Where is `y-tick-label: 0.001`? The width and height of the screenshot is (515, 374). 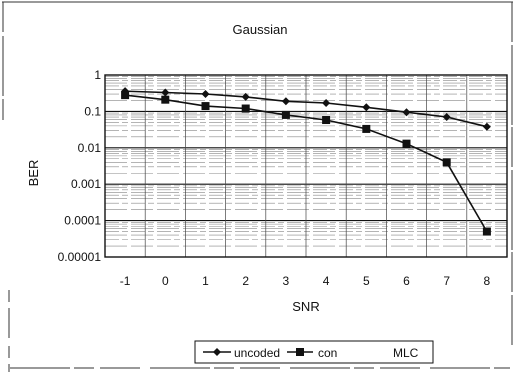 y-tick-label: 0.001 is located at coordinates (86, 184).